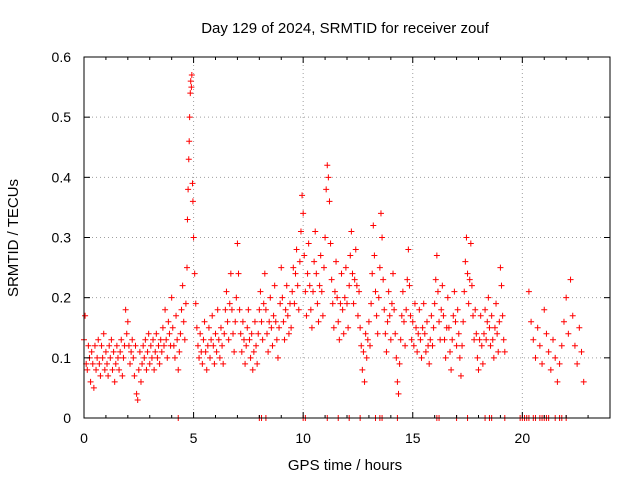  I want to click on x-axis-label: GPS time / hours, so click(345, 465).